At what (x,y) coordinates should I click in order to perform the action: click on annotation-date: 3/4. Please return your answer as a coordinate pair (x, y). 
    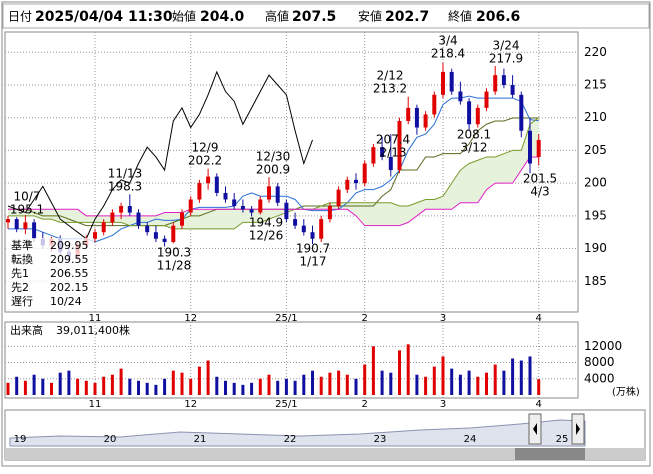
    Looking at the image, I should click on (447, 41).